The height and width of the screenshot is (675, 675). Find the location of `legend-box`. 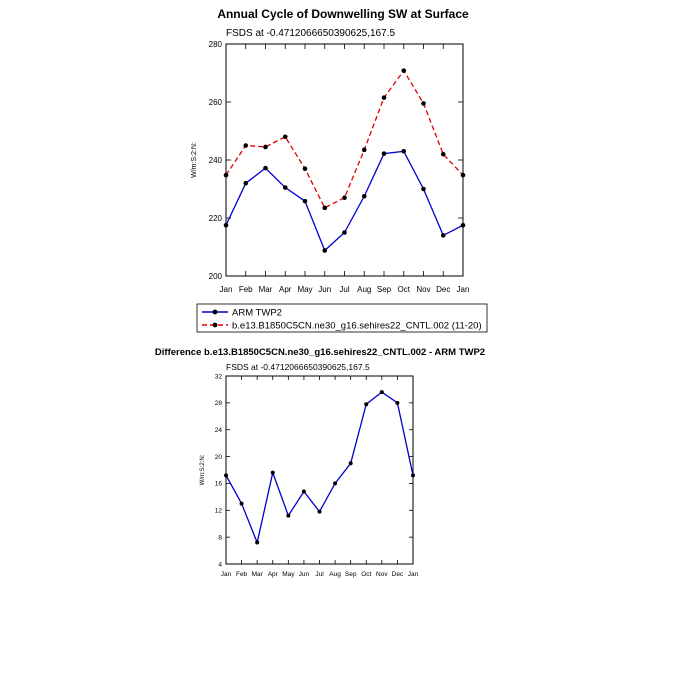

legend-box is located at coordinates (342, 318).